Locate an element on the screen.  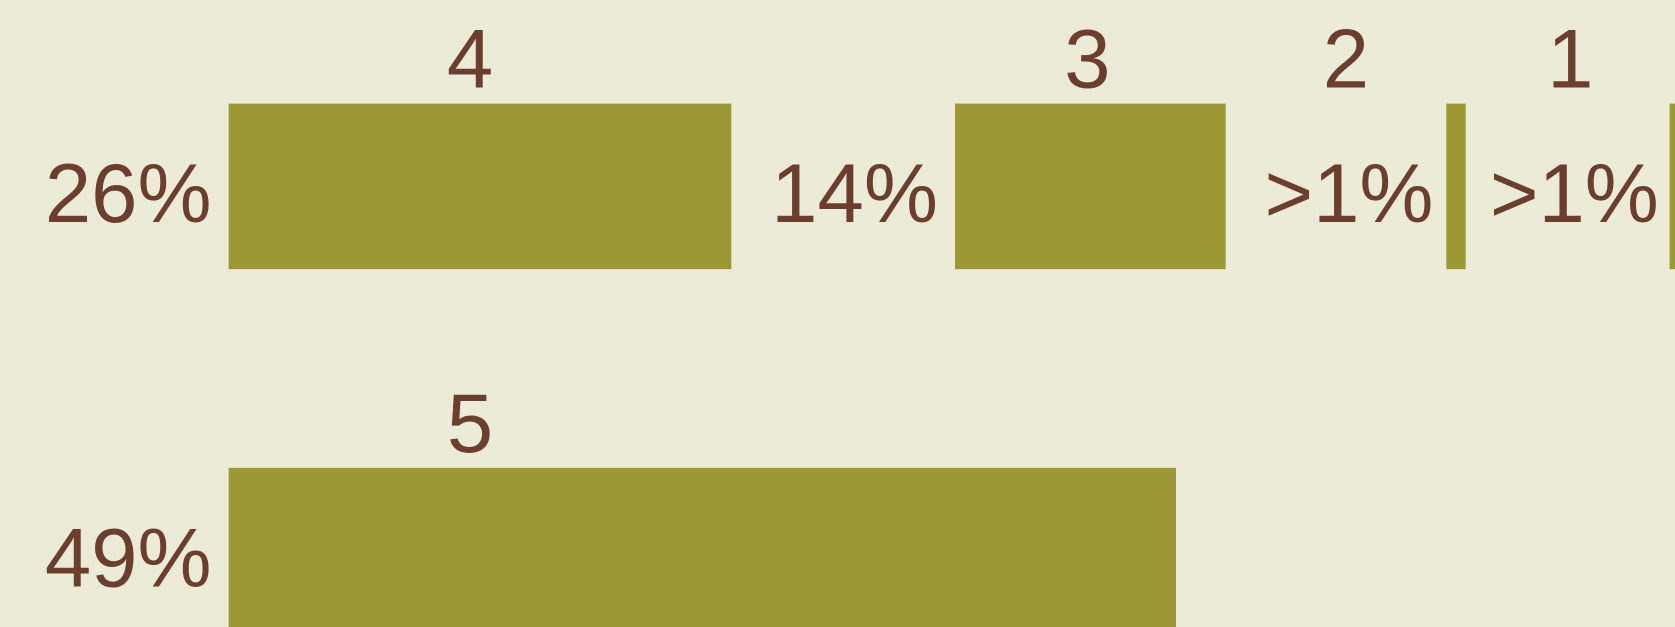
rating-heading: 3 is located at coordinates (1087, 59).